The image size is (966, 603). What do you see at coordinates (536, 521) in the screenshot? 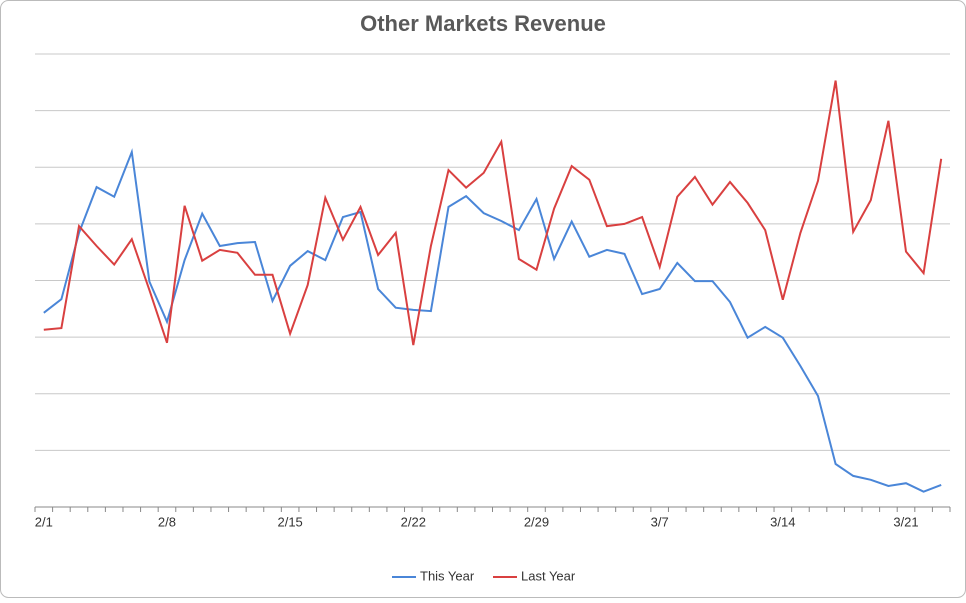
I see `x-tick-label: 2/29` at bounding box center [536, 521].